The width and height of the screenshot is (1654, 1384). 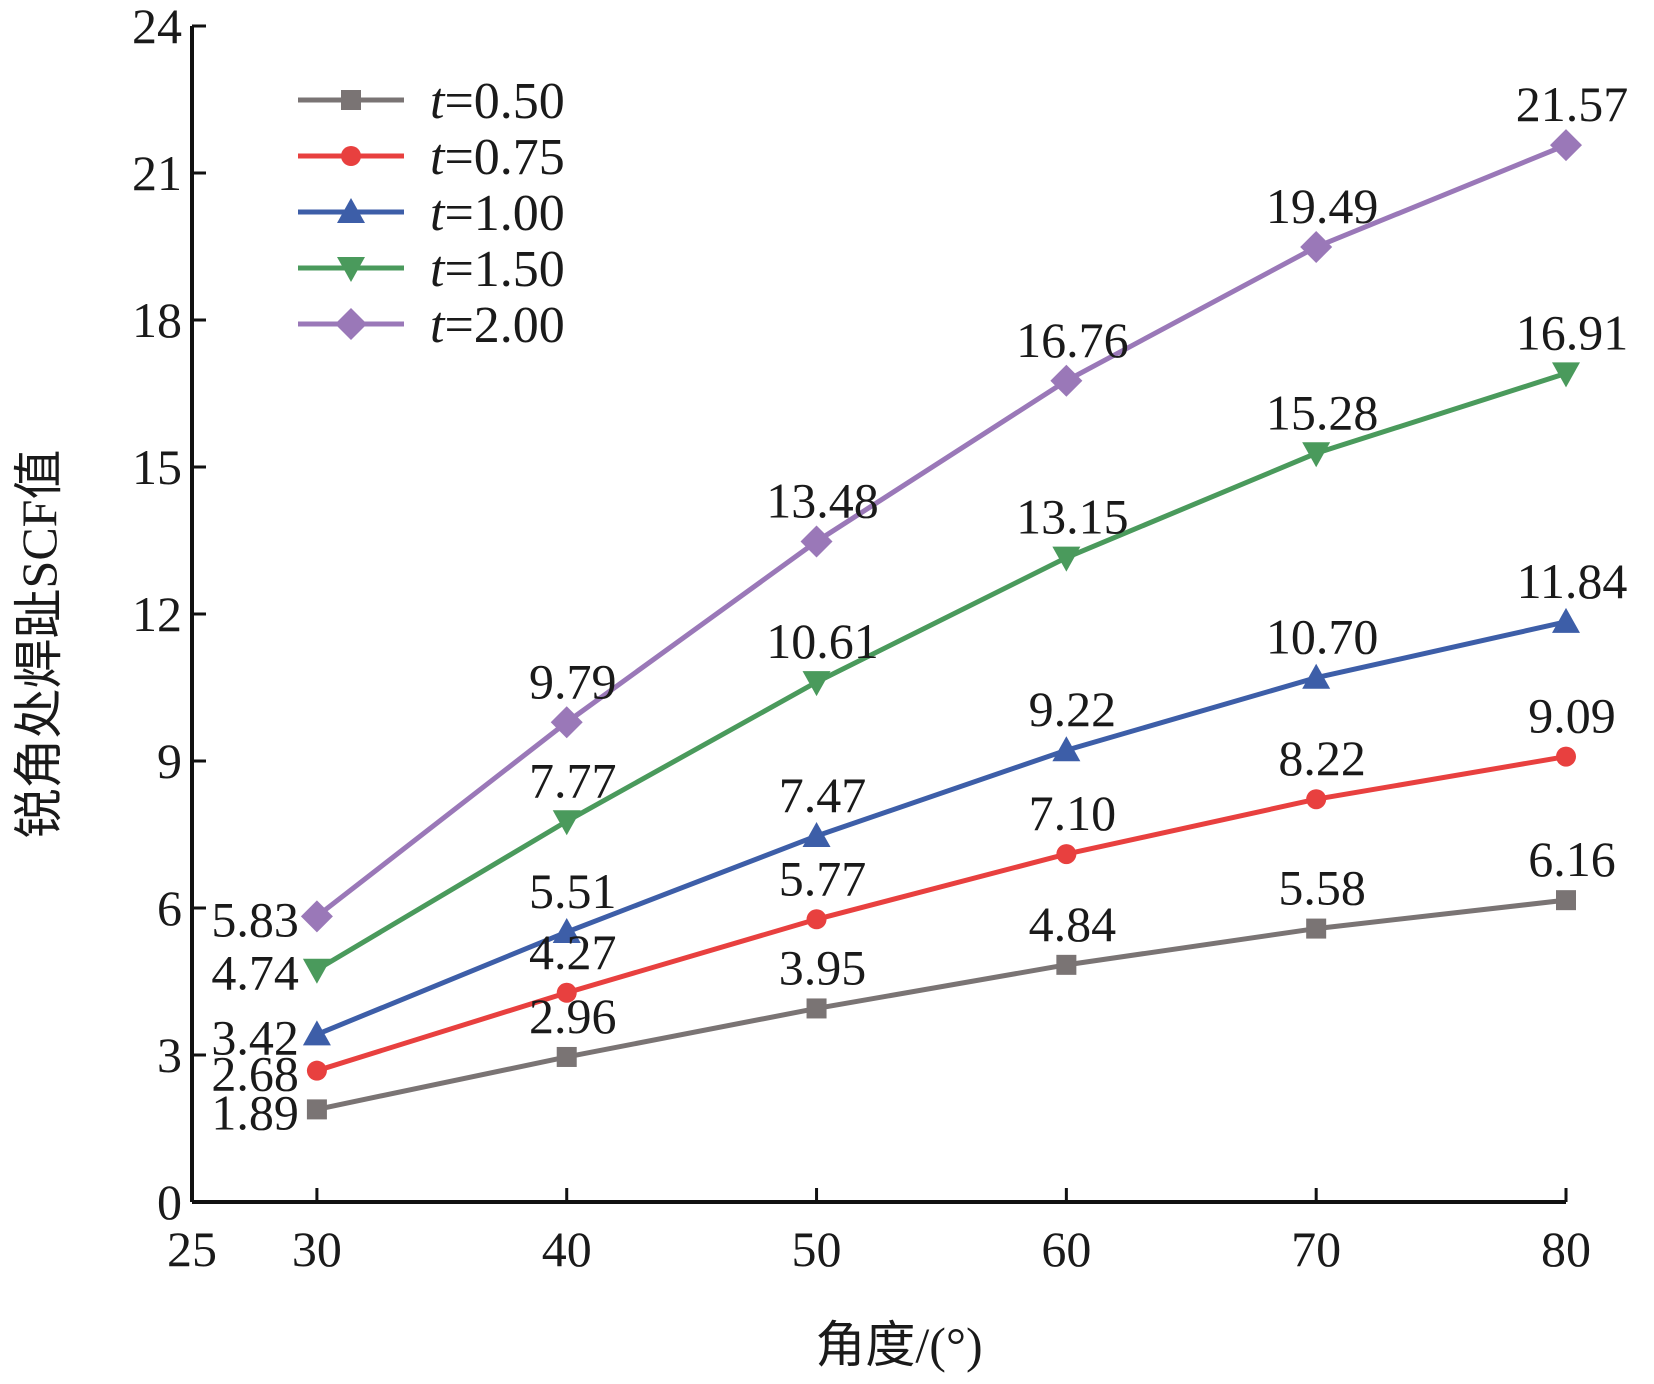 What do you see at coordinates (157, 614) in the screenshot?
I see `y-tick-label: 12` at bounding box center [157, 614].